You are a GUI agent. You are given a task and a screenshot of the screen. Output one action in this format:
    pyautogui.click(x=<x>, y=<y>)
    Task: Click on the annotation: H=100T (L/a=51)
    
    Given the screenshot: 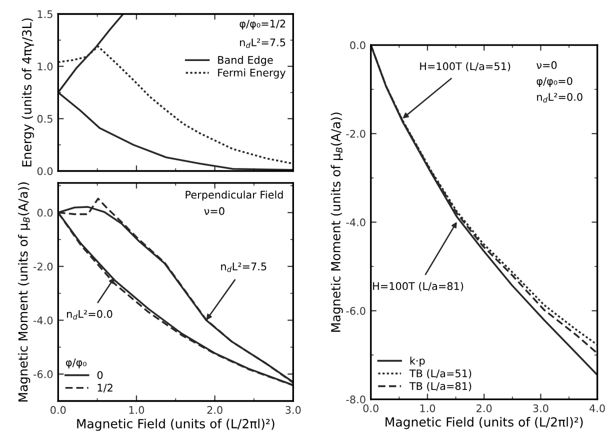 What is the action you would take?
    pyautogui.click(x=465, y=67)
    